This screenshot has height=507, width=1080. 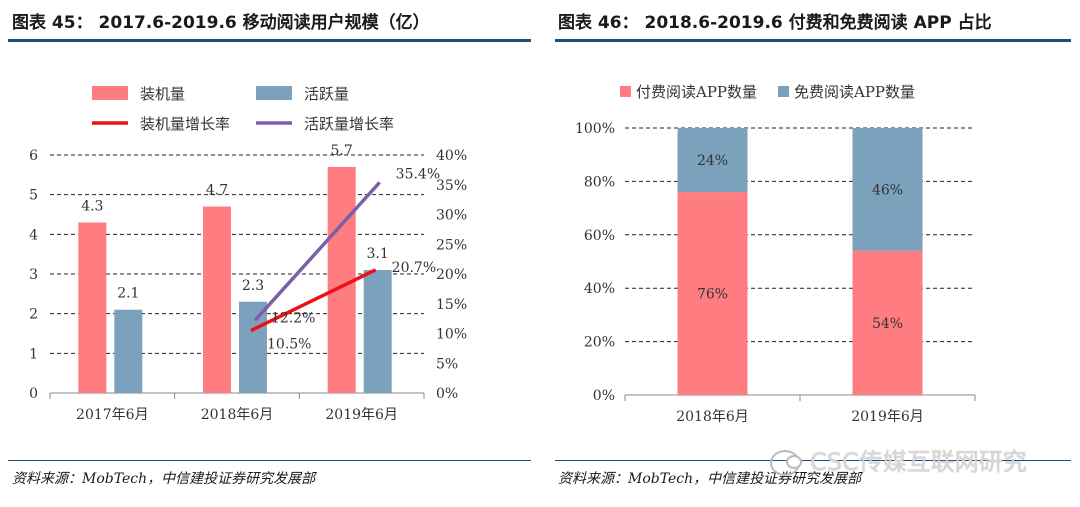 What do you see at coordinates (33, 156) in the screenshot?
I see `y-left-tick-label: 6` at bounding box center [33, 156].